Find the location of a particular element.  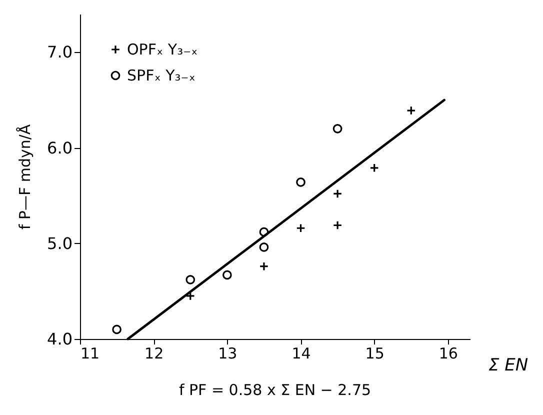

x-tick-label: 14 is located at coordinates (301, 353).